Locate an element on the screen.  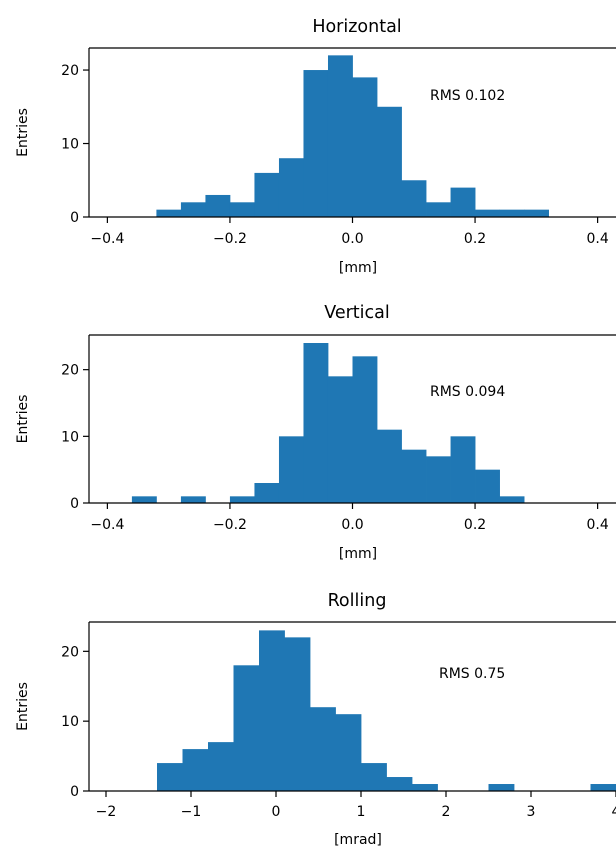
chart-title: Vertical is located at coordinates (357, 313).